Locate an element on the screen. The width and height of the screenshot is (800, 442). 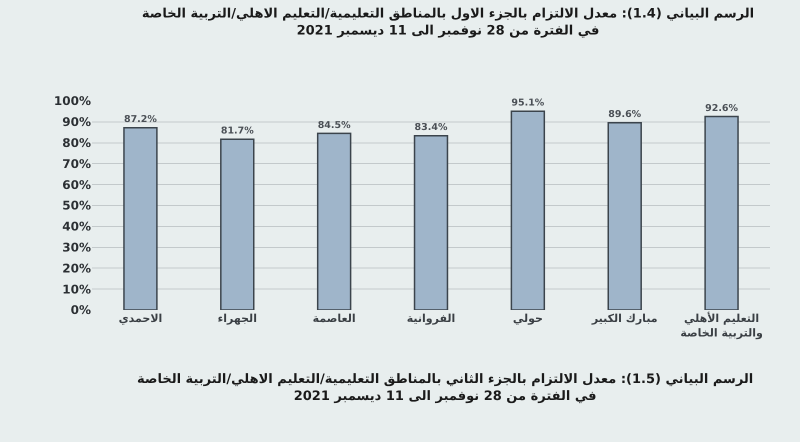
data-label: 89.6% is located at coordinates (625, 114).